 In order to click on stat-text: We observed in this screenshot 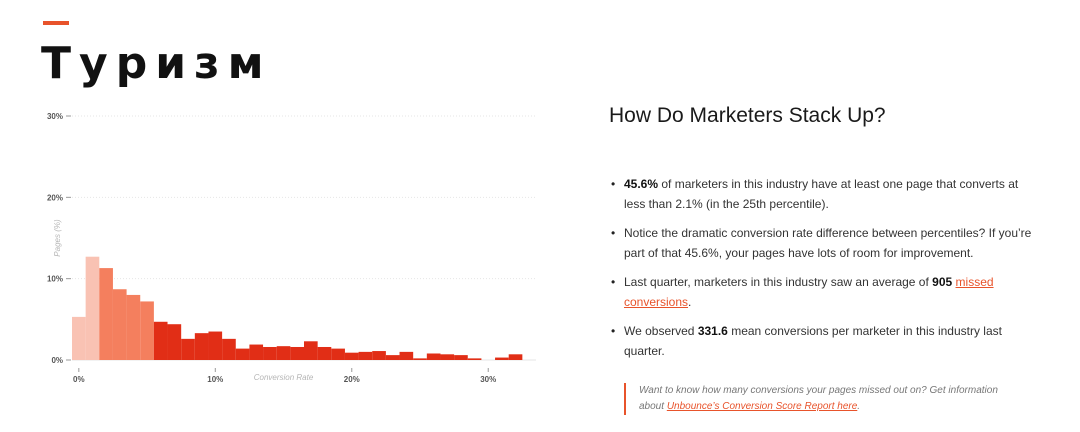, I will do `click(661, 331)`.